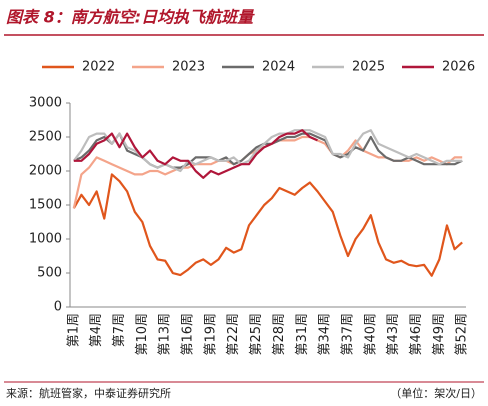 The width and height of the screenshot is (488, 406). I want to click on source: 来源：航班管家，中泰证券研究所, so click(88, 393).